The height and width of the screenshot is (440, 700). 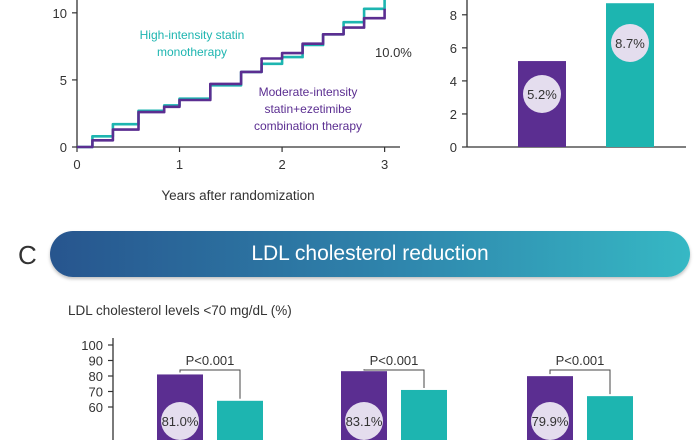 I want to click on series-label-line1: High-intensity statin, so click(x=192, y=35).